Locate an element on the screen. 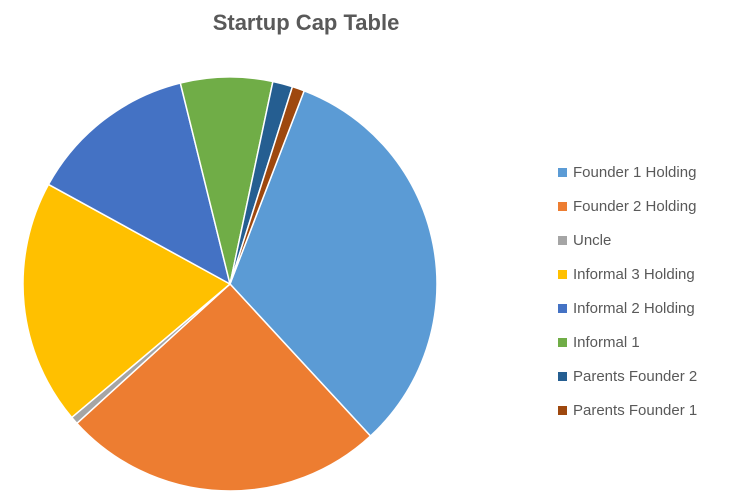 This screenshot has height=502, width=730. legend-label: Founder 1 Holding is located at coordinates (635, 172).